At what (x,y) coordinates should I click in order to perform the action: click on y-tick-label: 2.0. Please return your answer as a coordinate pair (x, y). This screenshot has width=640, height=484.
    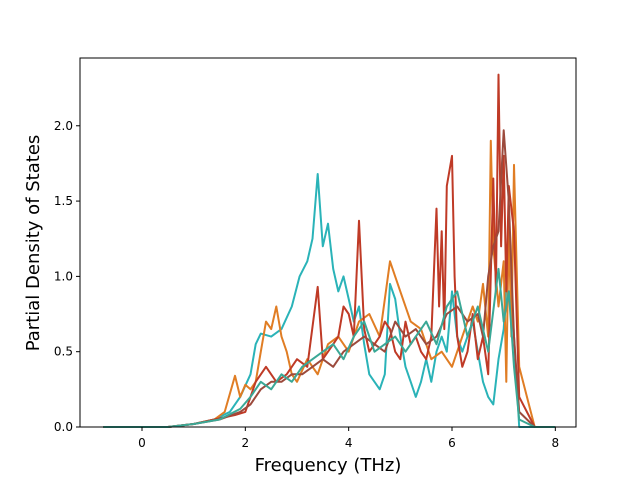
    Looking at the image, I should click on (63, 126).